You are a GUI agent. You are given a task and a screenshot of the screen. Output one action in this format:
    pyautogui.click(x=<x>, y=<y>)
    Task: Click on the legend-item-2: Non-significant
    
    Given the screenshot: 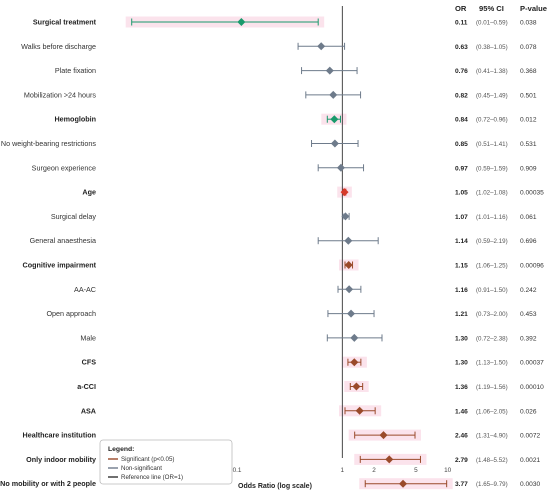 What is the action you would take?
    pyautogui.click(x=141, y=468)
    